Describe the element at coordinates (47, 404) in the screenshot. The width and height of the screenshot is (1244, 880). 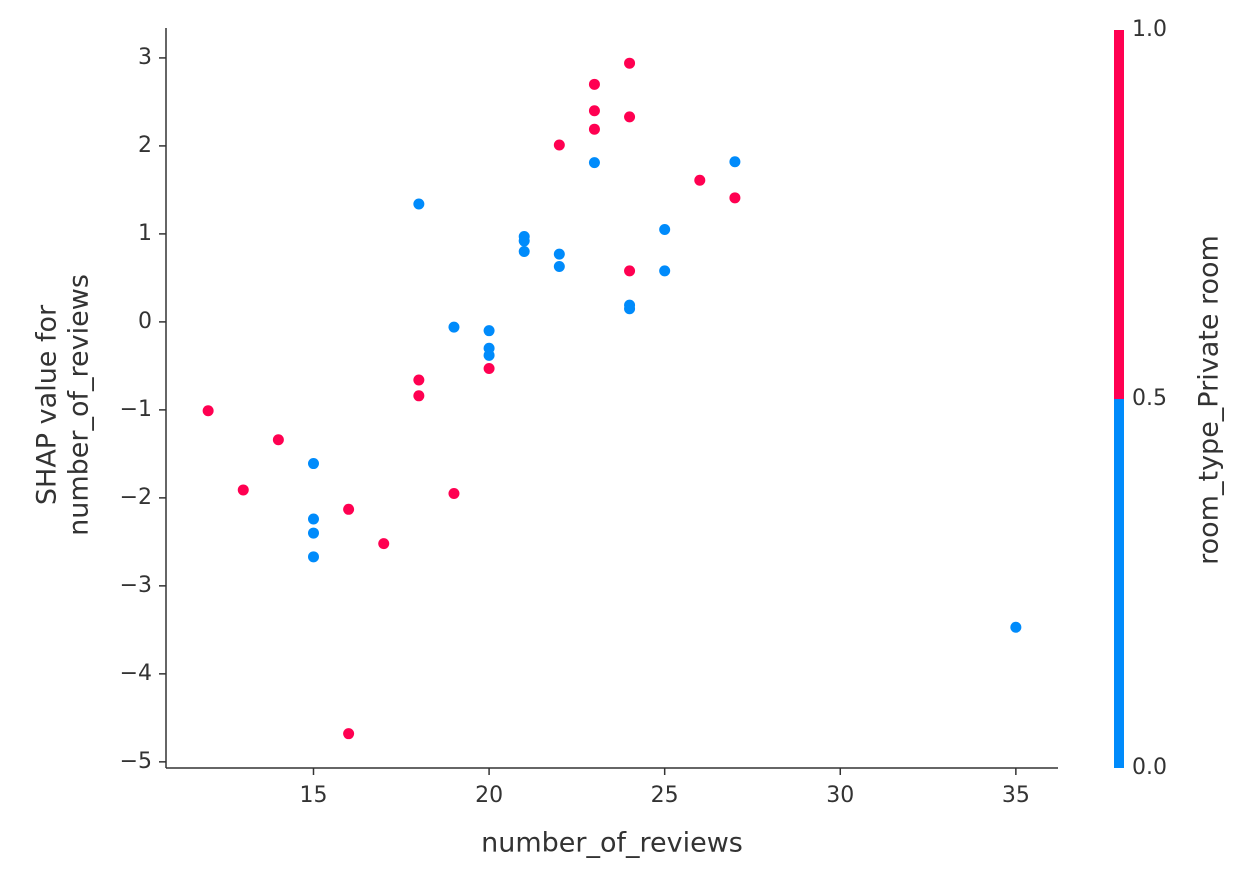
I see `y-axis-label: SHAP value for` at that location.